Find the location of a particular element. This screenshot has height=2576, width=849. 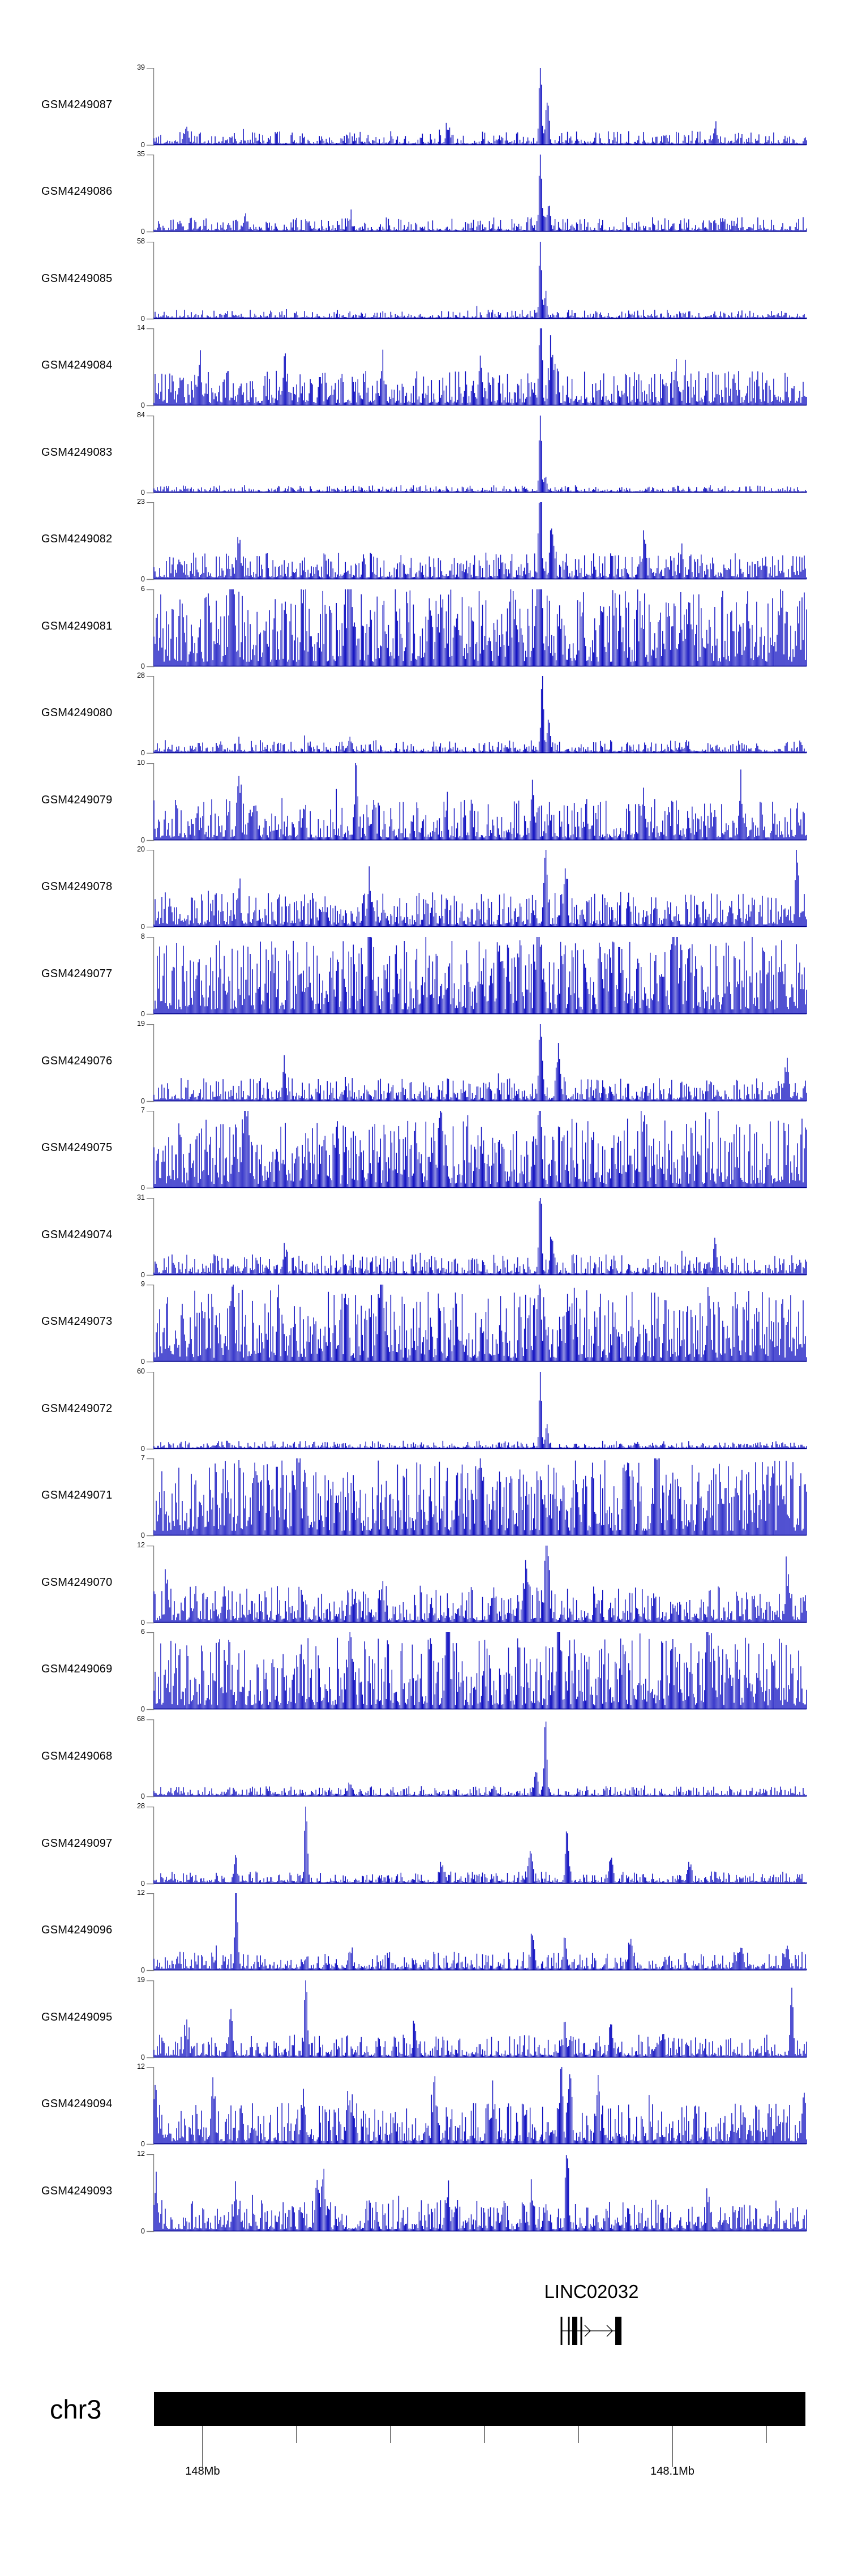

y-axis-max-label: 58 is located at coordinates (141, 241).